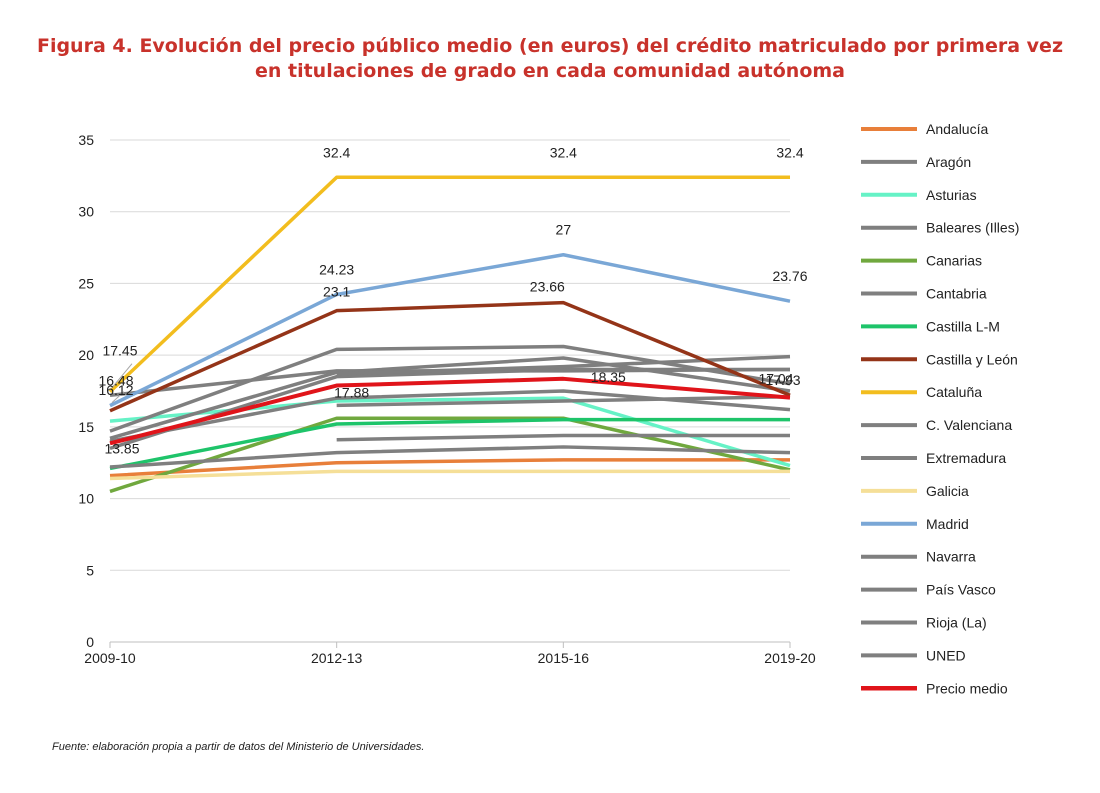  What do you see at coordinates (775, 379) in the screenshot?
I see `data-label: 17.04` at bounding box center [775, 379].